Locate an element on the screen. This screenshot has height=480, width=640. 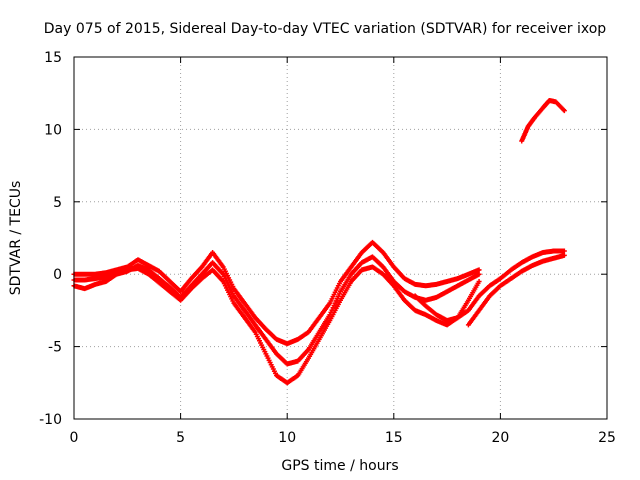
y-tick-label: 0 is located at coordinates (57, 275).